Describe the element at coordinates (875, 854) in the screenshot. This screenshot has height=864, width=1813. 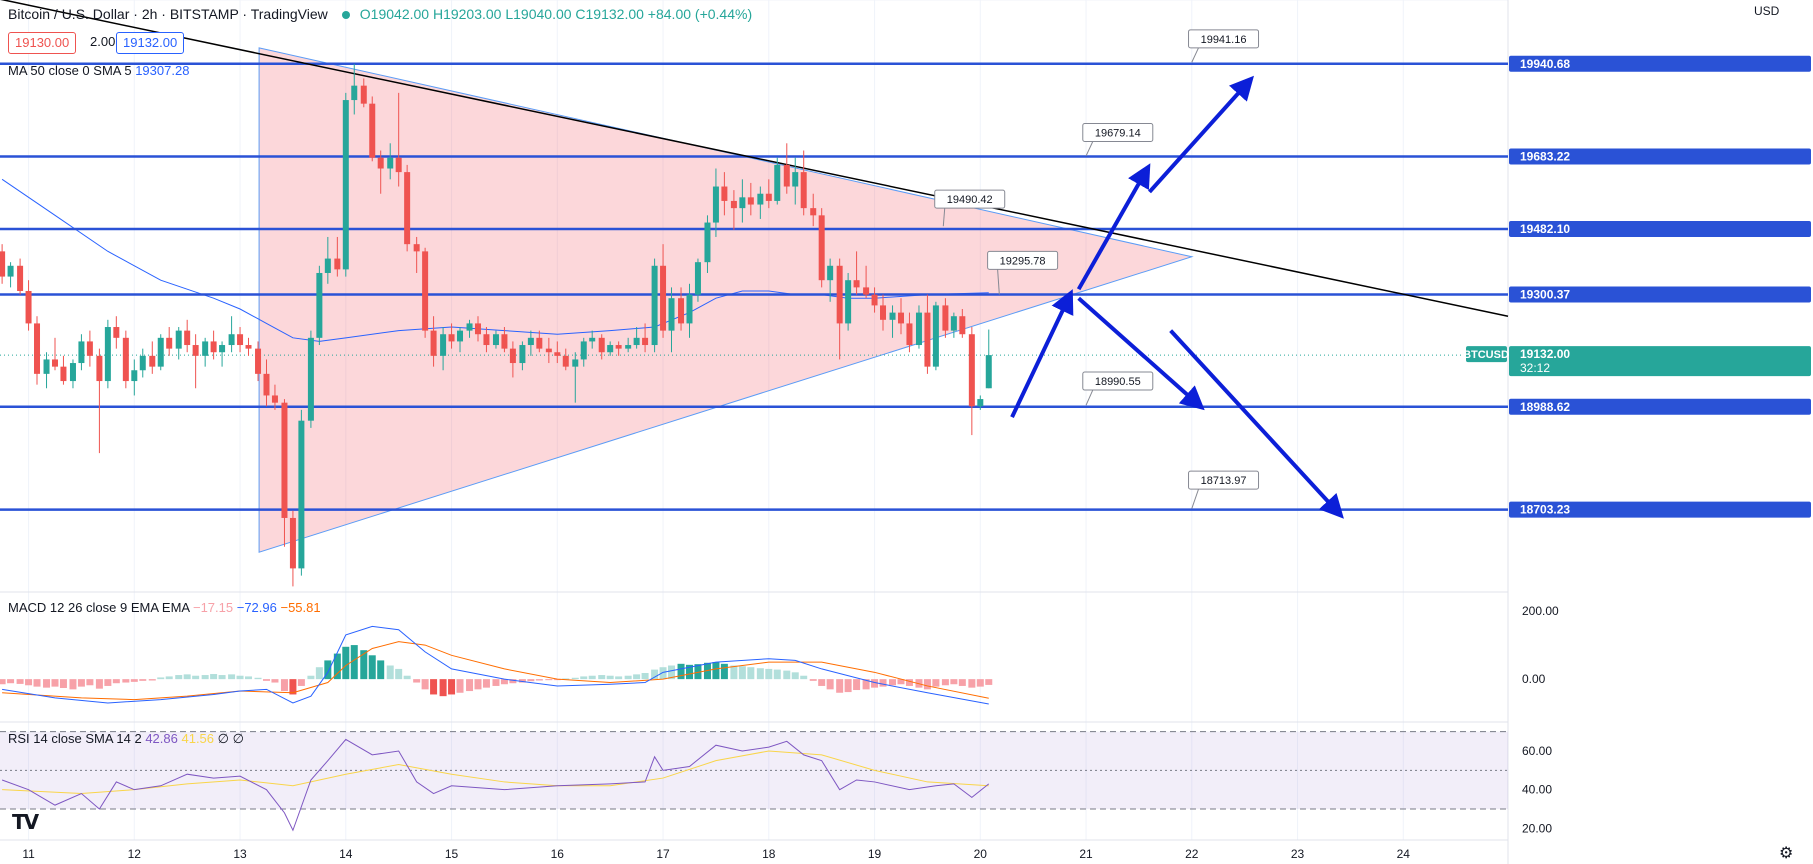
I see `time-tick-label: 19` at that location.